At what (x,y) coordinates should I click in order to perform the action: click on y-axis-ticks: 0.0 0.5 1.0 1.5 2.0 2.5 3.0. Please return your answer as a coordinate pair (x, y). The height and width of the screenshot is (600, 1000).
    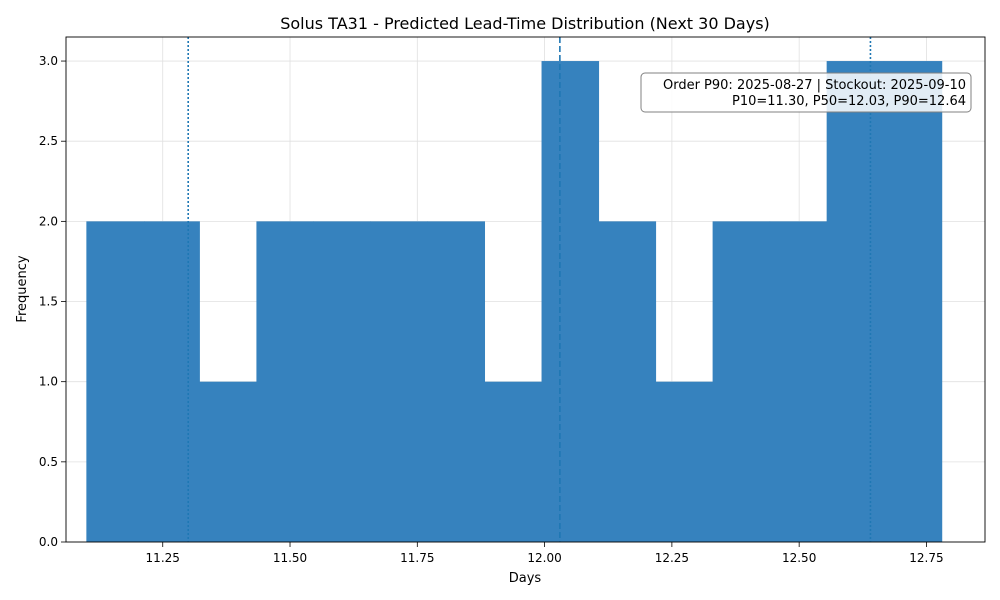
    Looking at the image, I should click on (52, 301).